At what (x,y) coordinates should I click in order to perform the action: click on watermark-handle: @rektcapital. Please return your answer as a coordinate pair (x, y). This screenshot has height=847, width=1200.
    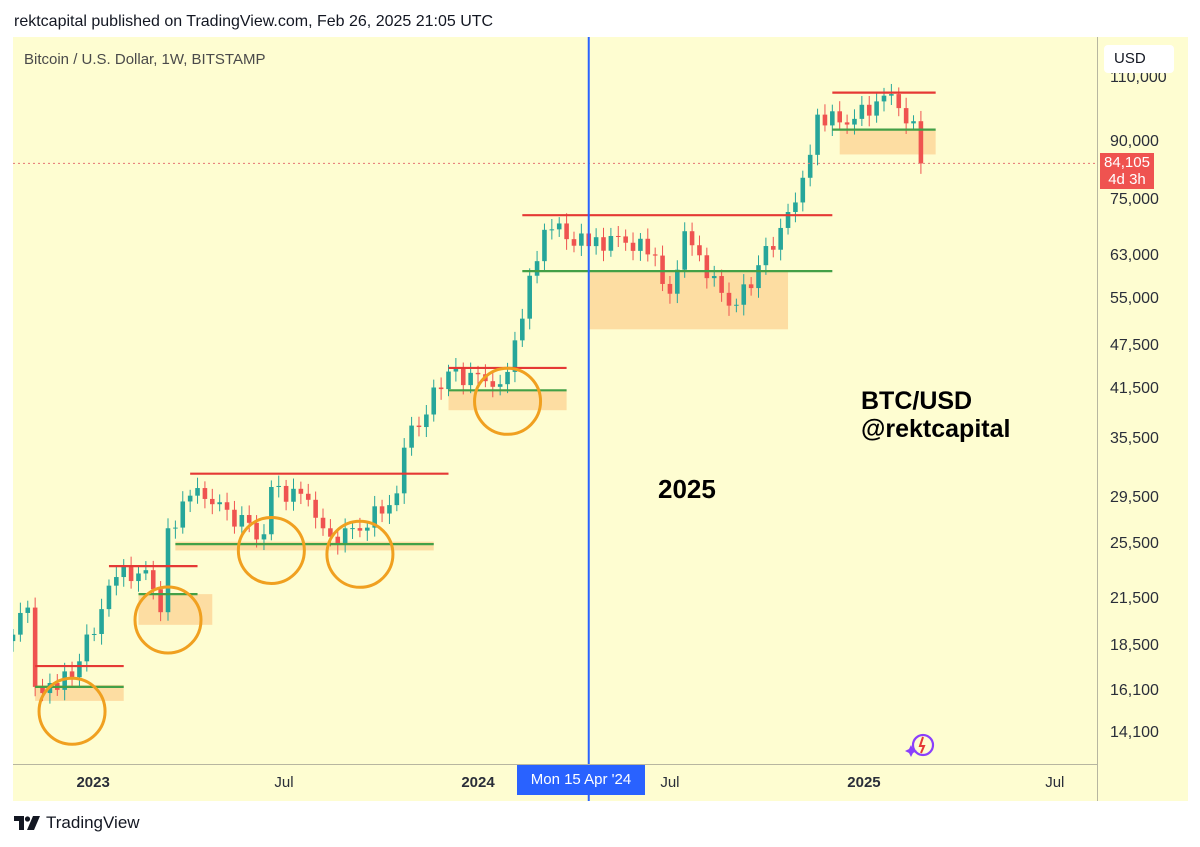
    Looking at the image, I should click on (936, 429).